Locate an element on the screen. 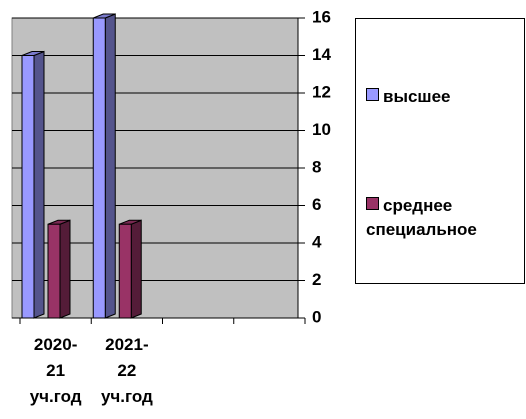  legend-label: высшее is located at coordinates (417, 96).